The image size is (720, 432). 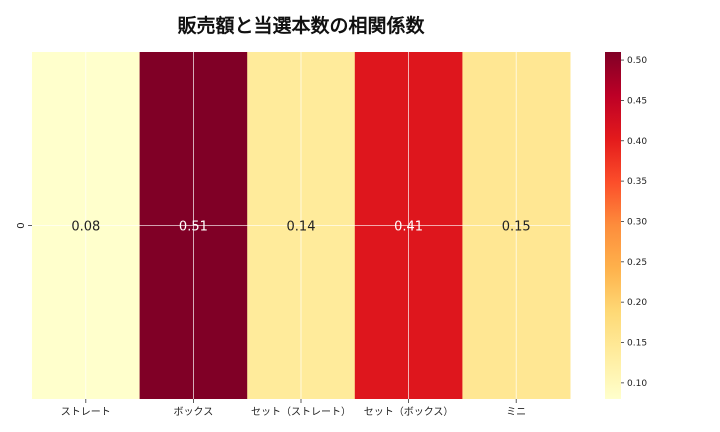 What do you see at coordinates (516, 412) in the screenshot?
I see `x-tick-label: ミニ` at bounding box center [516, 412].